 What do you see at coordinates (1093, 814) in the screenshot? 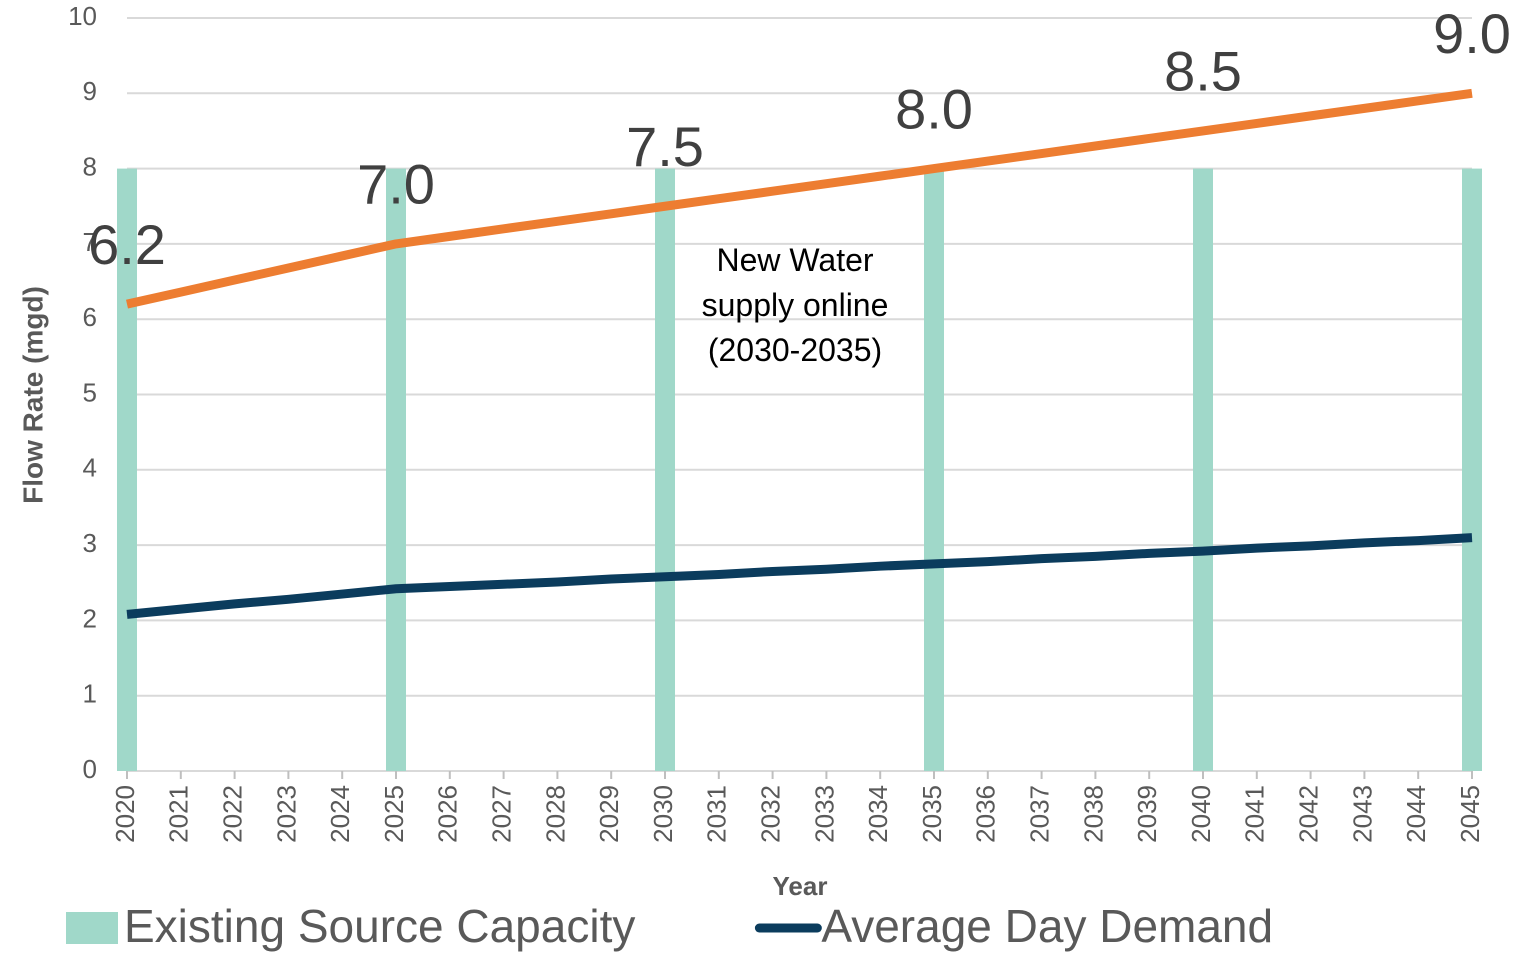
I see `x-tick-label: 2038` at bounding box center [1093, 814].